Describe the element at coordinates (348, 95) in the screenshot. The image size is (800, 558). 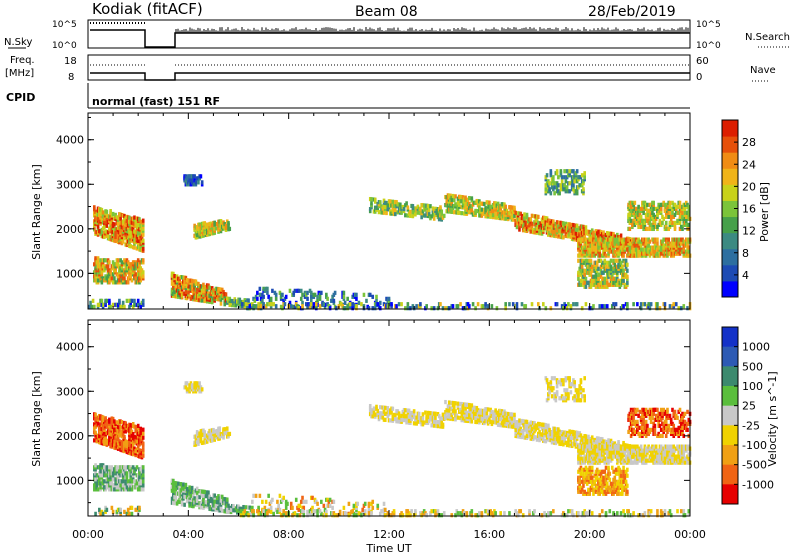
I see `cpid-panel: CPID normal (fast) 151 RF` at that location.